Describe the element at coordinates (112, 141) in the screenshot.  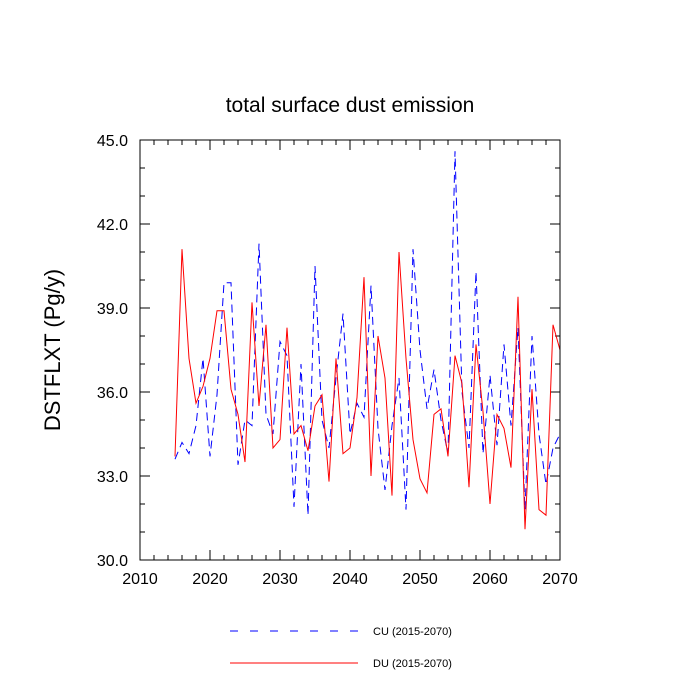
I see `y-tick-label: 45.0` at that location.